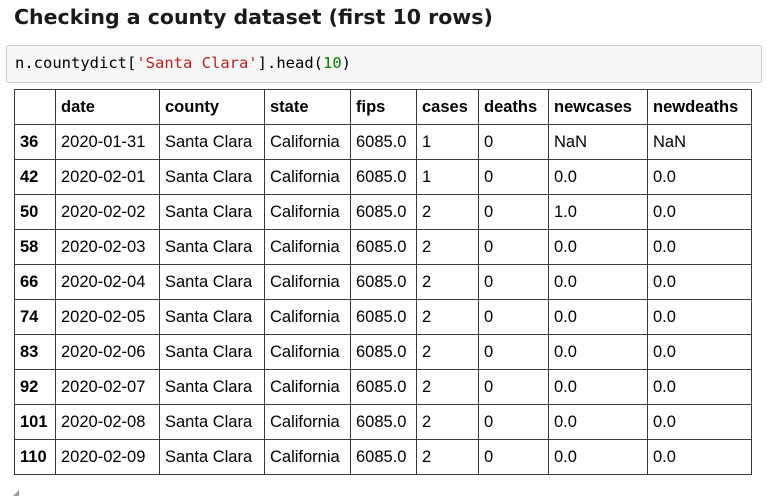  What do you see at coordinates (35, 282) in the screenshot?
I see `row-index: 66` at bounding box center [35, 282].